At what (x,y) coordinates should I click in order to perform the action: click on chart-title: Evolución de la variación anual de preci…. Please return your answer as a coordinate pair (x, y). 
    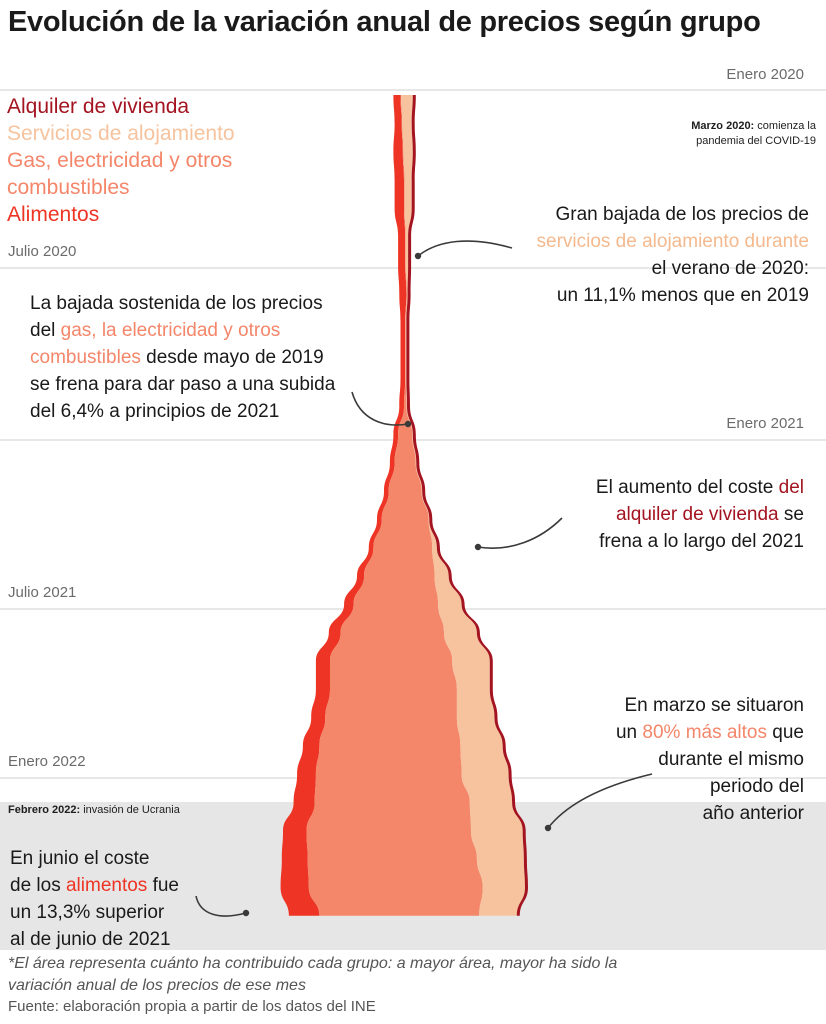
    Looking at the image, I should click on (384, 22).